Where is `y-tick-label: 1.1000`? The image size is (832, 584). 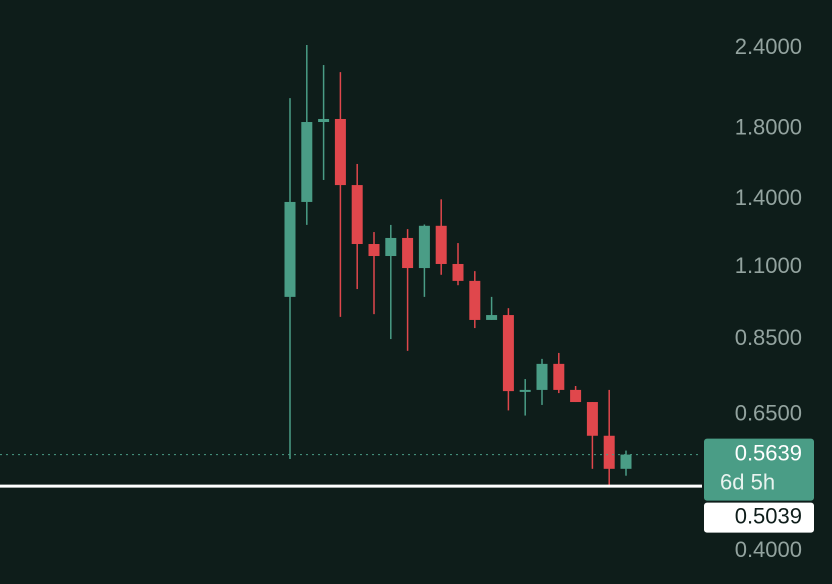
y-tick-label: 1.1000 is located at coordinates (768, 265).